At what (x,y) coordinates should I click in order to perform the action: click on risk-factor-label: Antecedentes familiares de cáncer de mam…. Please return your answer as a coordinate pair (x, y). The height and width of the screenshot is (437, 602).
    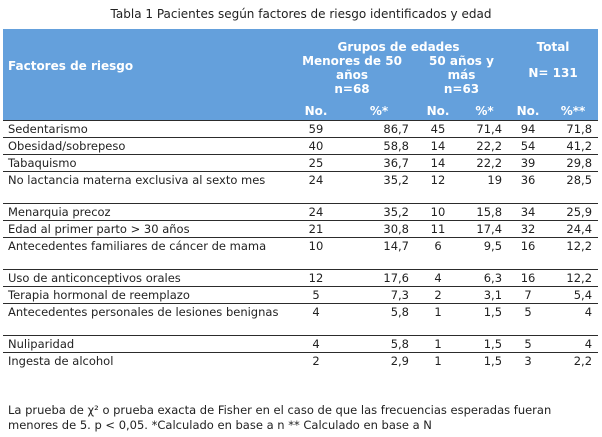
    Looking at the image, I should click on (146, 253).